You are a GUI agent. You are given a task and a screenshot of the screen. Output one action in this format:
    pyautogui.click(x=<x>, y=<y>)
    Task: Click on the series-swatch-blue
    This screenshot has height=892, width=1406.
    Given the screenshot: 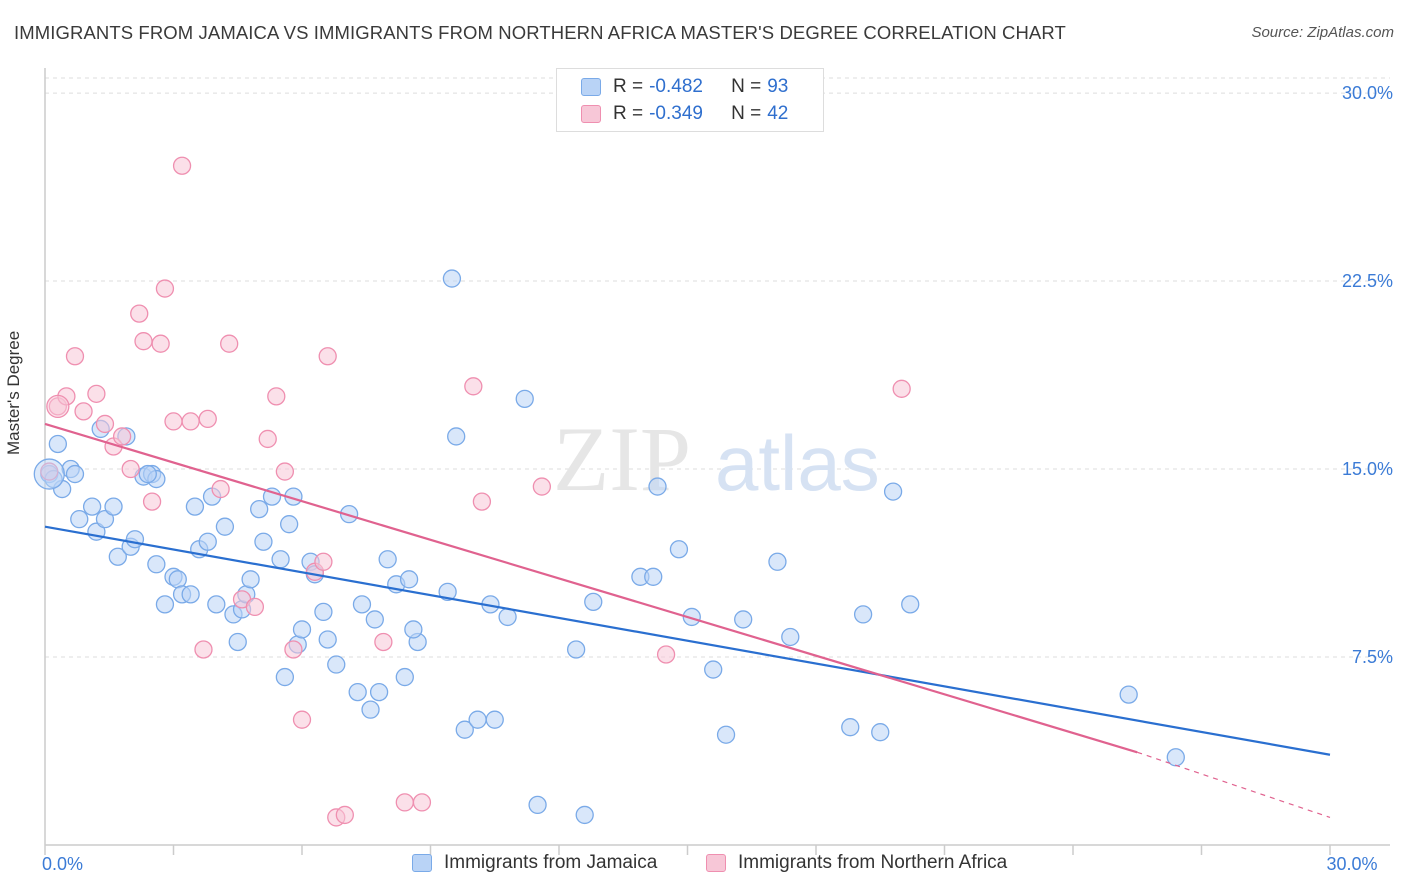 What is the action you would take?
    pyautogui.click(x=422, y=863)
    